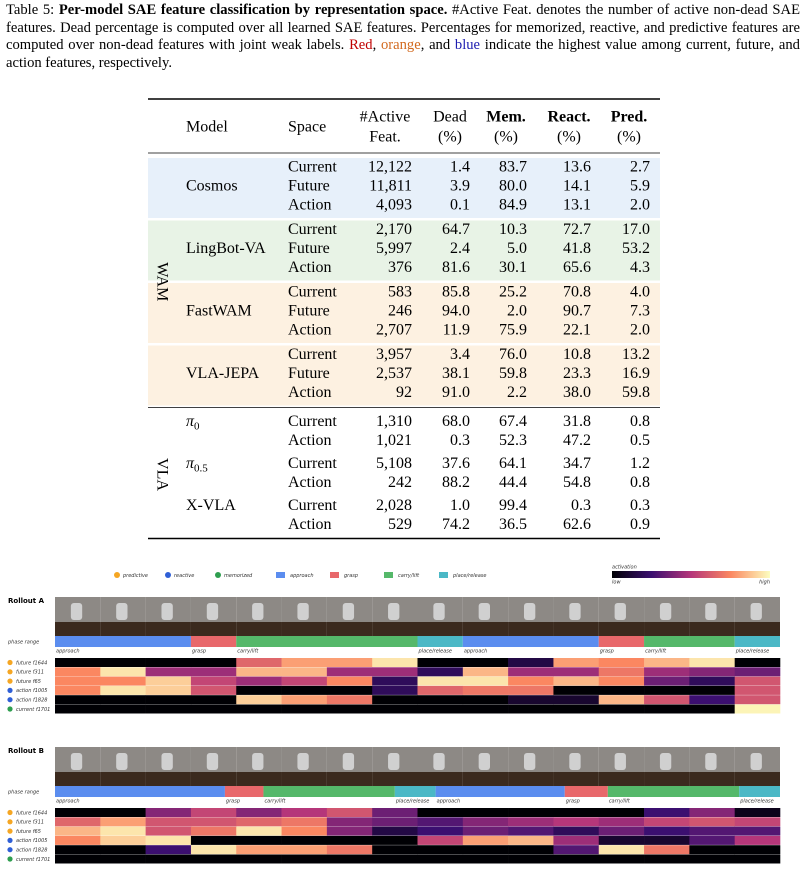 The image size is (805, 877). What do you see at coordinates (640, 482) in the screenshot?
I see `cell: 0.8` at bounding box center [640, 482].